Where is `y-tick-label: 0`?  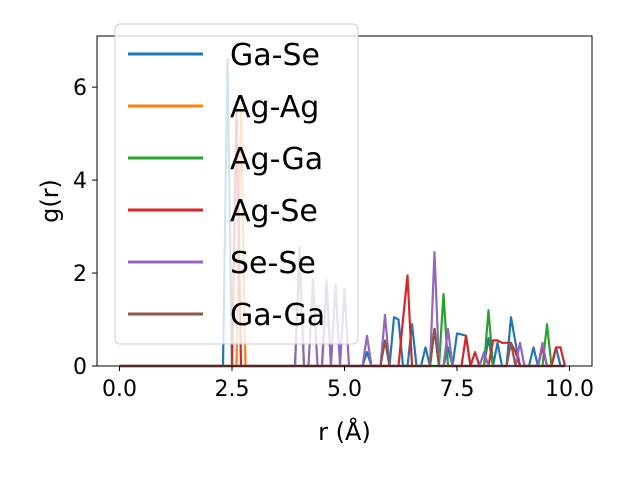
y-tick-label: 0 is located at coordinates (80, 367).